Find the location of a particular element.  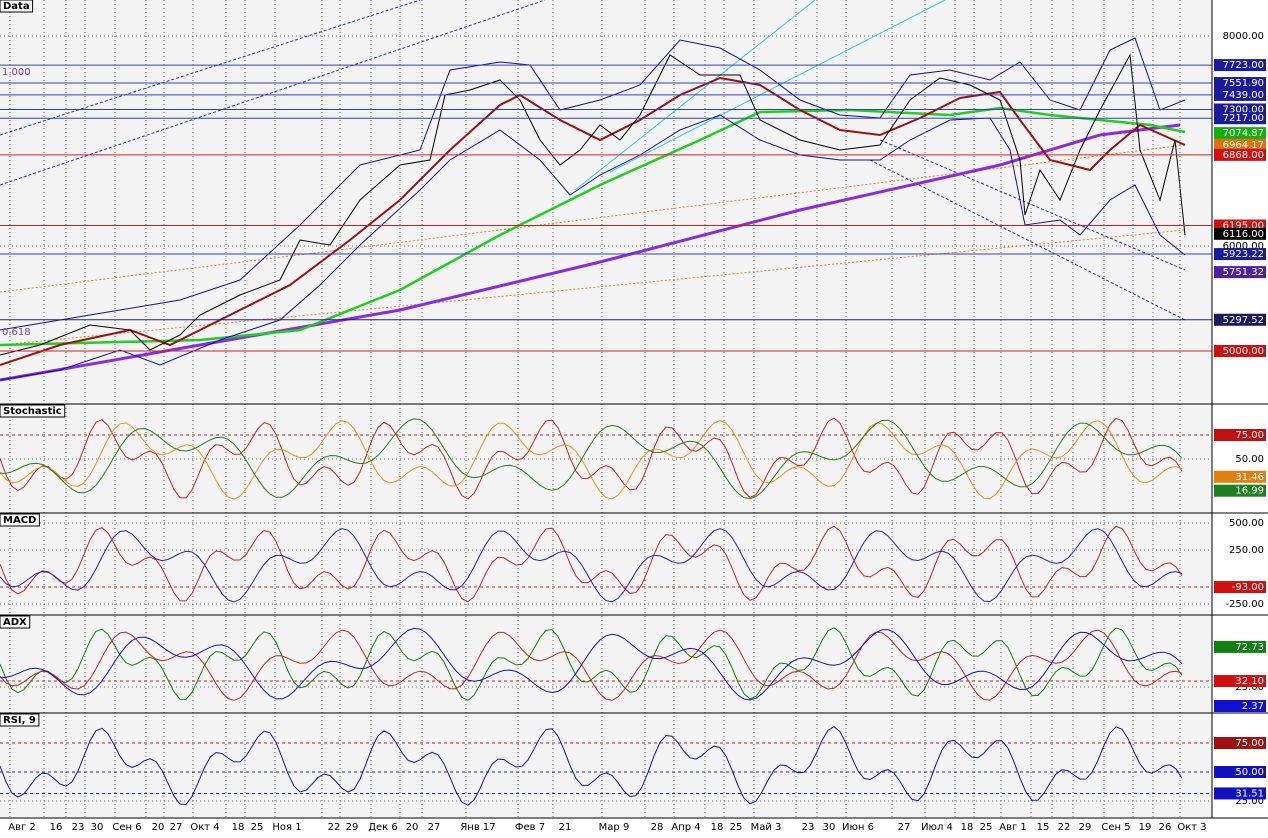

price-tag-label: 72.73 is located at coordinates (1249, 647).